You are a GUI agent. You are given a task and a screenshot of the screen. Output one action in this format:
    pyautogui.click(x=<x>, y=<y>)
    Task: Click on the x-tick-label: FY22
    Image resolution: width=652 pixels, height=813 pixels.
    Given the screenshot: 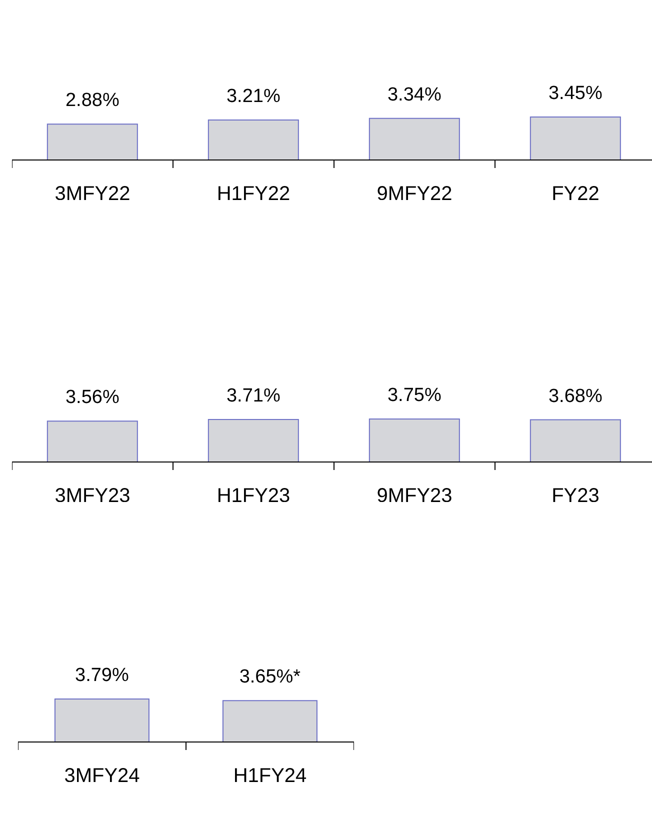 What is the action you would take?
    pyautogui.click(x=576, y=194)
    